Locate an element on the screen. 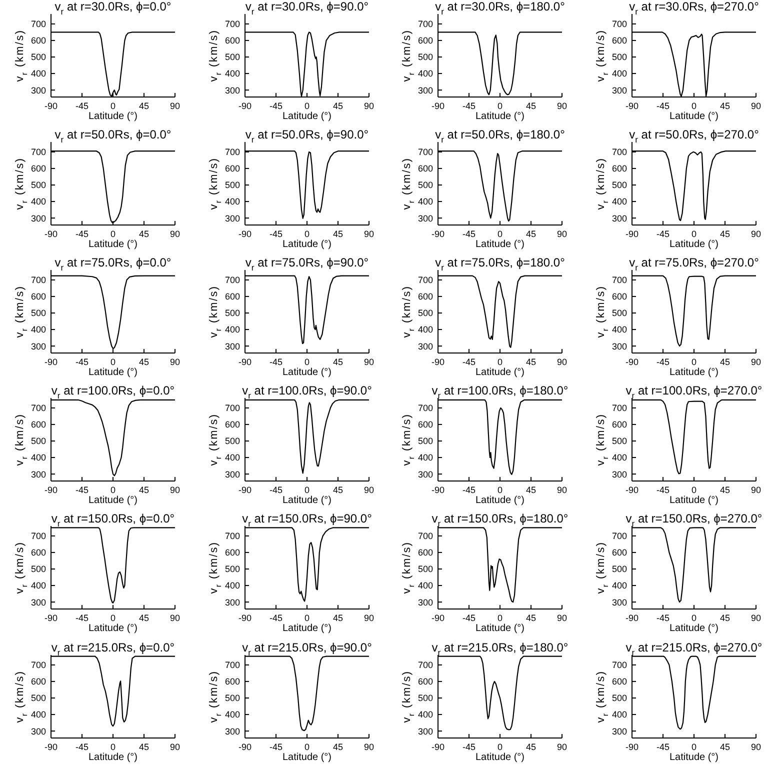 The height and width of the screenshot is (768, 768). chart-title: v$_{r}$ at r=215.0Rs, ϕ=270.0° is located at coordinates (693, 648).